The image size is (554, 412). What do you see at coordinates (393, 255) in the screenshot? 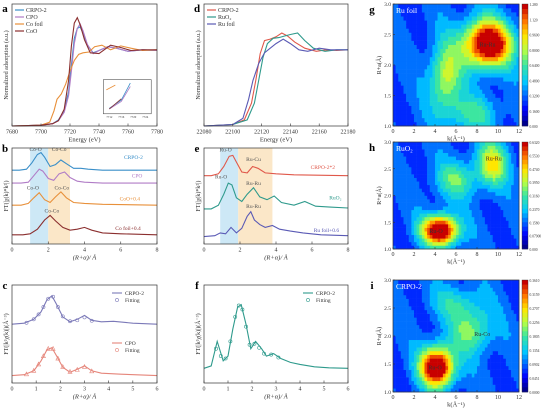
I see `x-tick-label: 0` at bounding box center [393, 255].